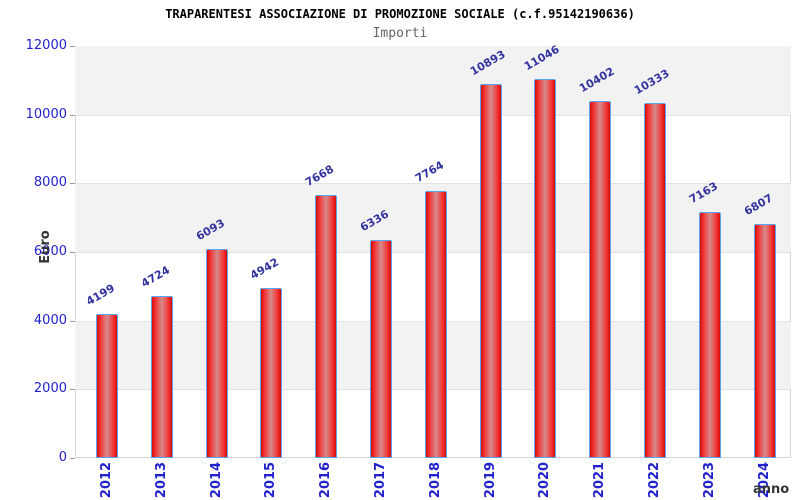 This screenshot has width=800, height=500. I want to click on chart-subtitle: Importi, so click(400, 33).